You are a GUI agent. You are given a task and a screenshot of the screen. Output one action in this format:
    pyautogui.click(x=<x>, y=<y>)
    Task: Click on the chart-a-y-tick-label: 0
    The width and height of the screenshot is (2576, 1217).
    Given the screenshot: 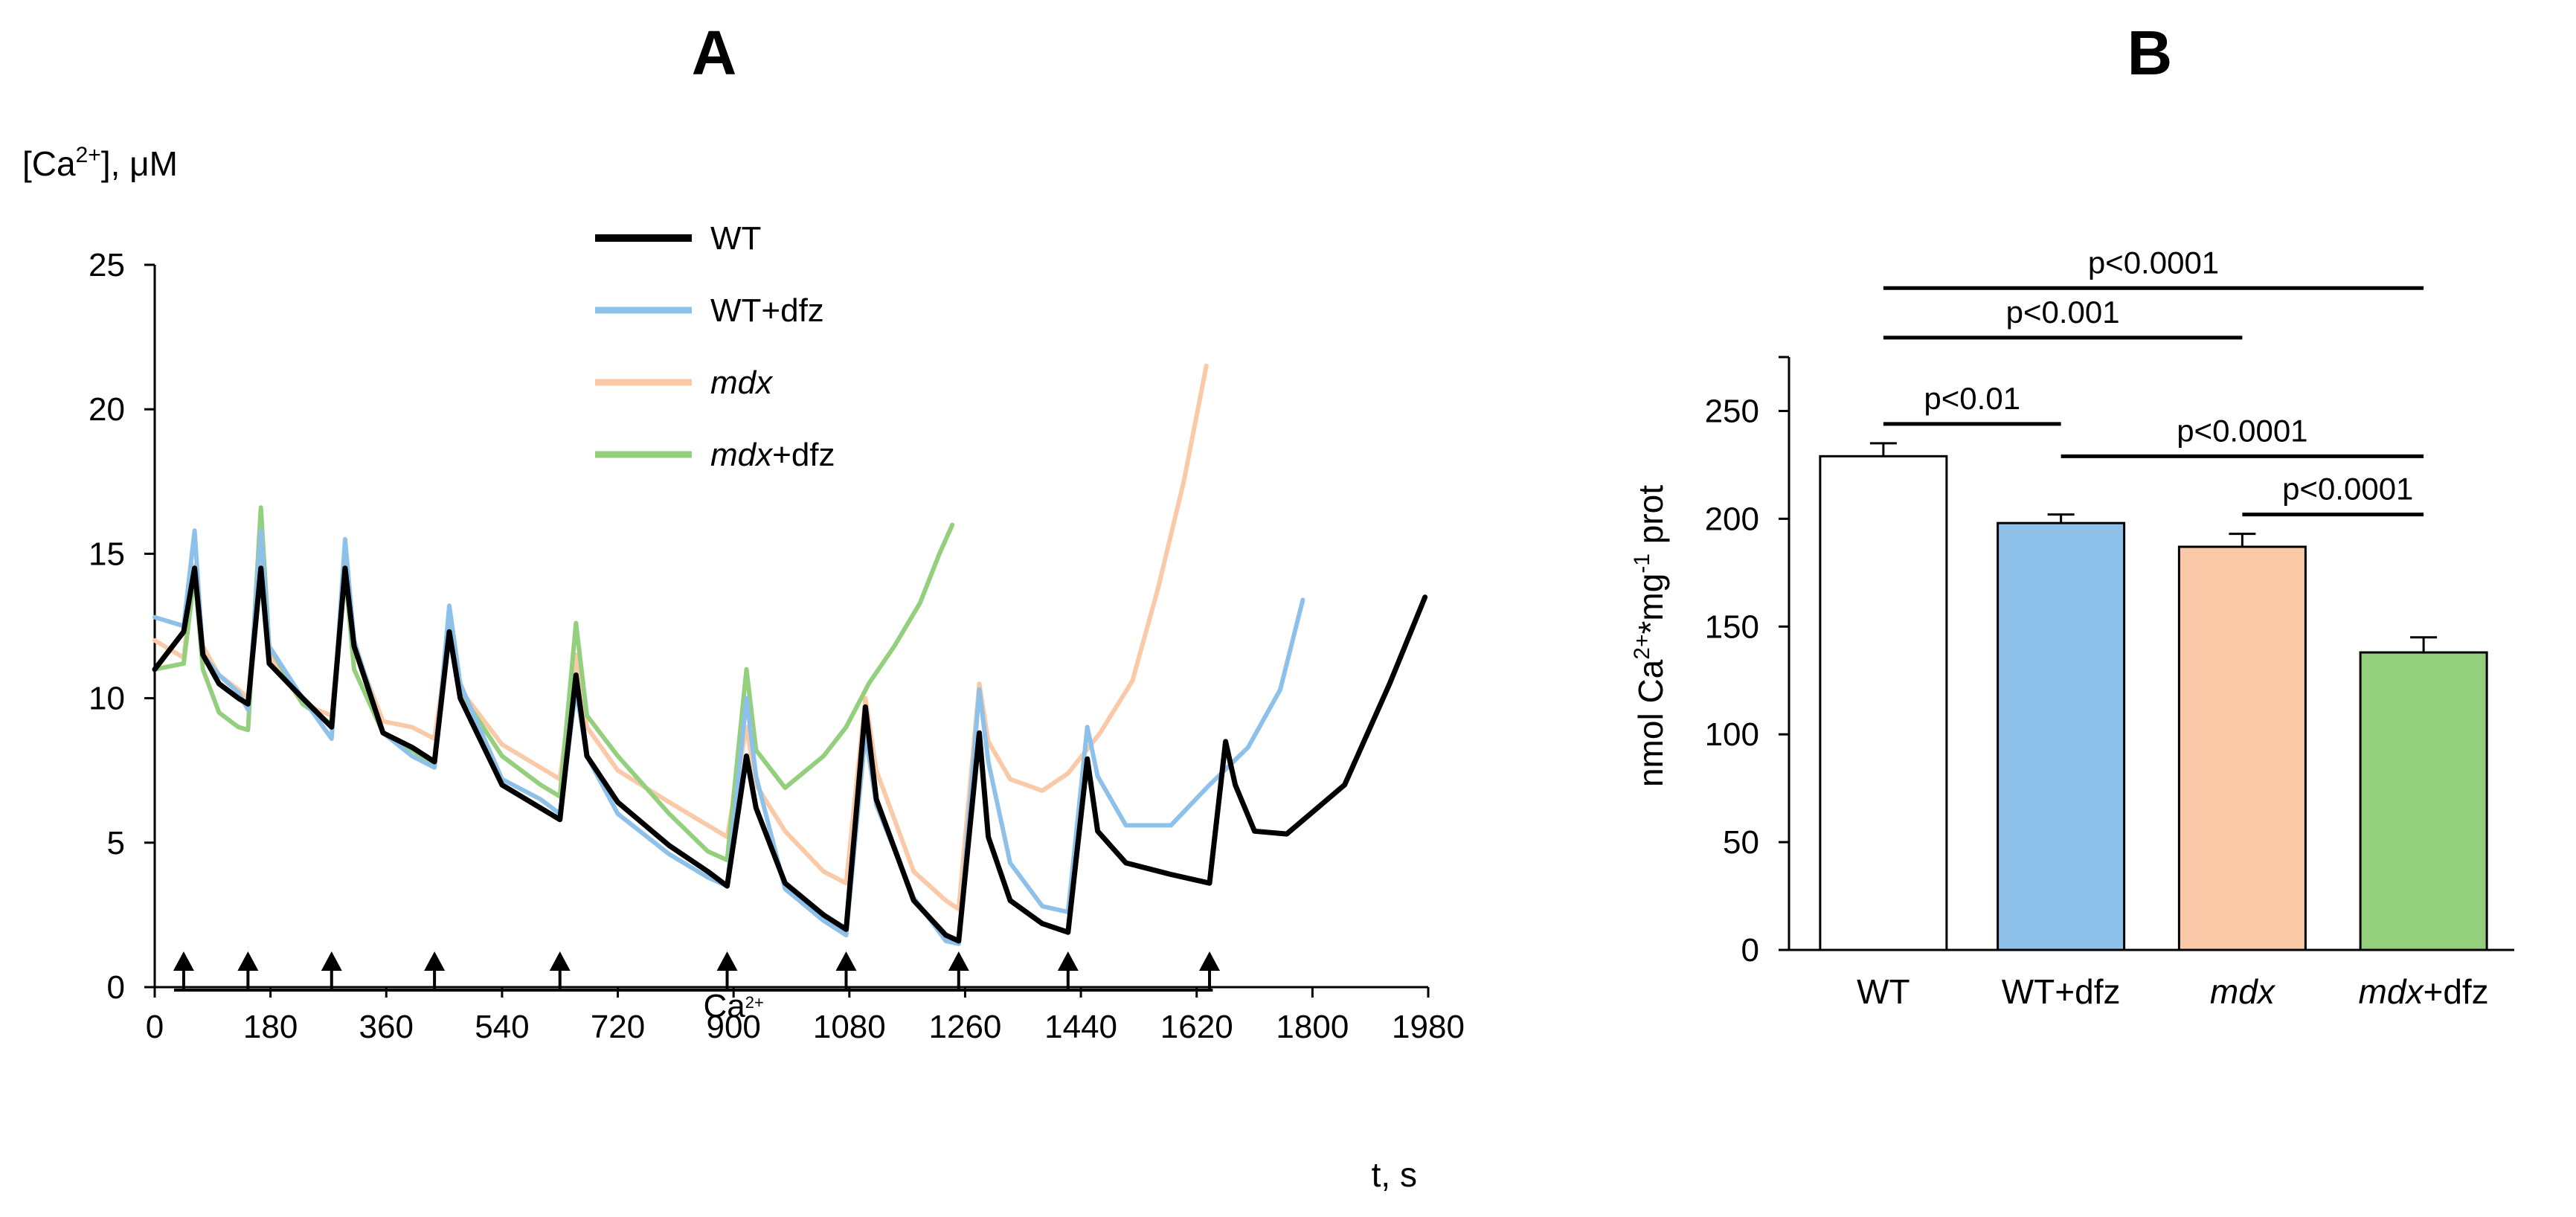 What is the action you would take?
    pyautogui.click(x=116, y=988)
    